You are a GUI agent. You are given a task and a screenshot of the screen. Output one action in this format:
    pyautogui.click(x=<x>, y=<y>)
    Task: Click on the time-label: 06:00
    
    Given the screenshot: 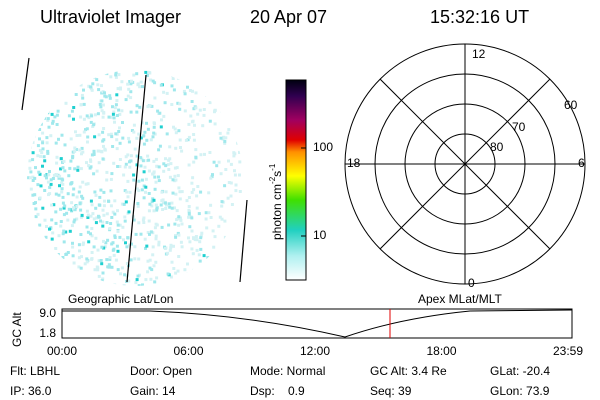 What is the action you would take?
    pyautogui.click(x=188, y=351)
    